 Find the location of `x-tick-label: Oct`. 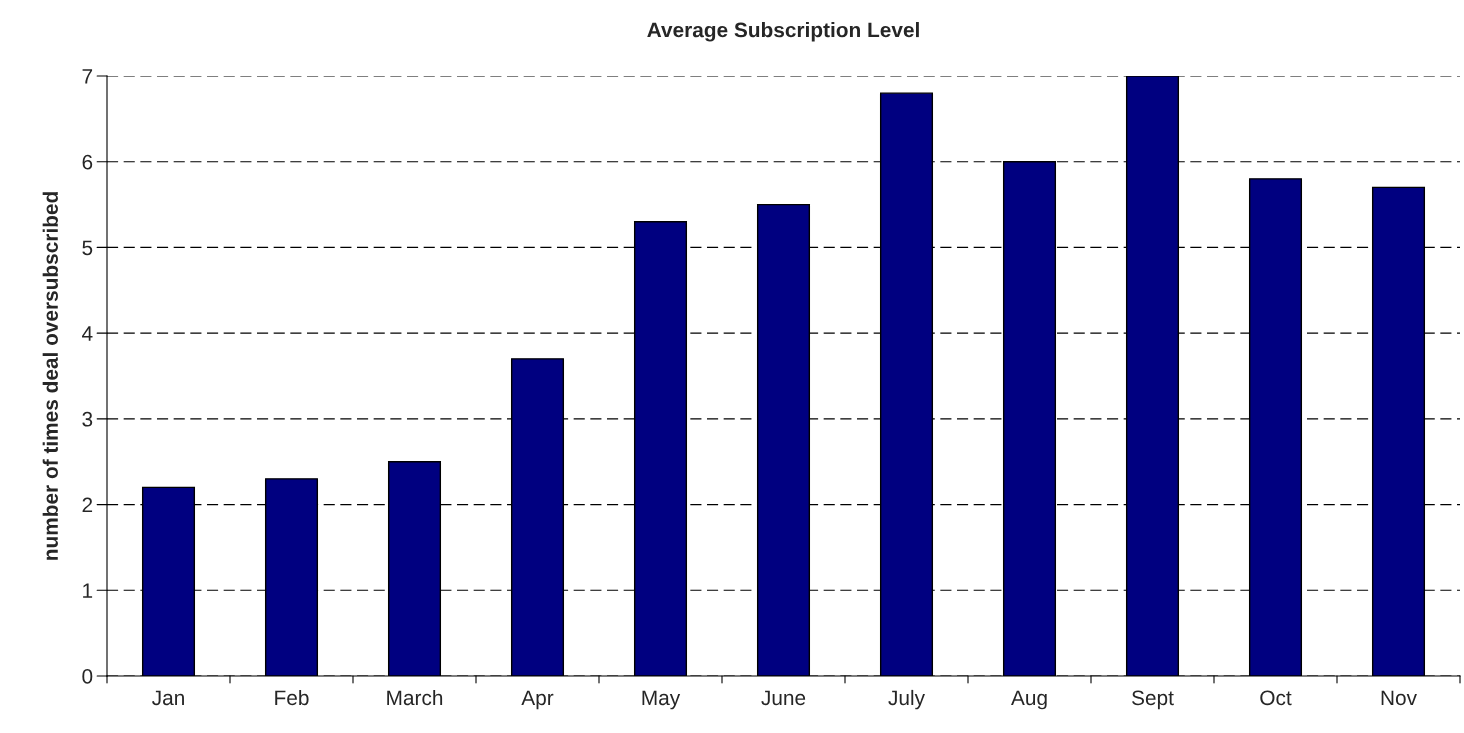

x-tick-label: Oct is located at coordinates (1276, 698).